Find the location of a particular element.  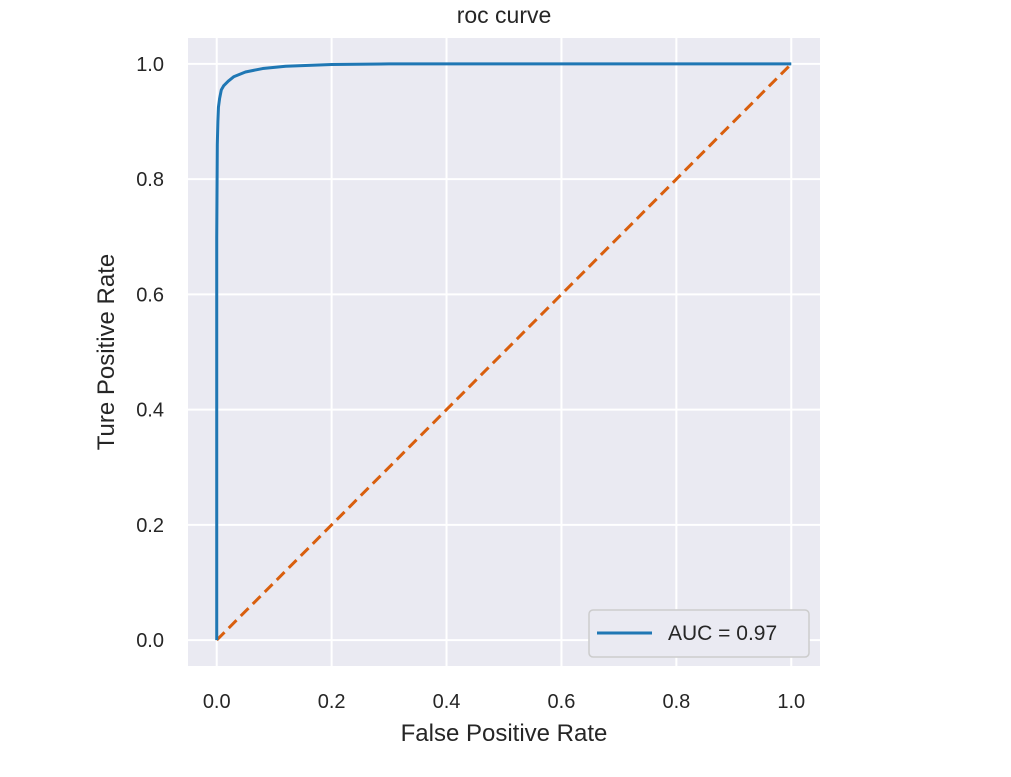

x-tick-labels: 0.0 0.2 0.4 0.6 0.8 1.0 is located at coordinates (504, 702).